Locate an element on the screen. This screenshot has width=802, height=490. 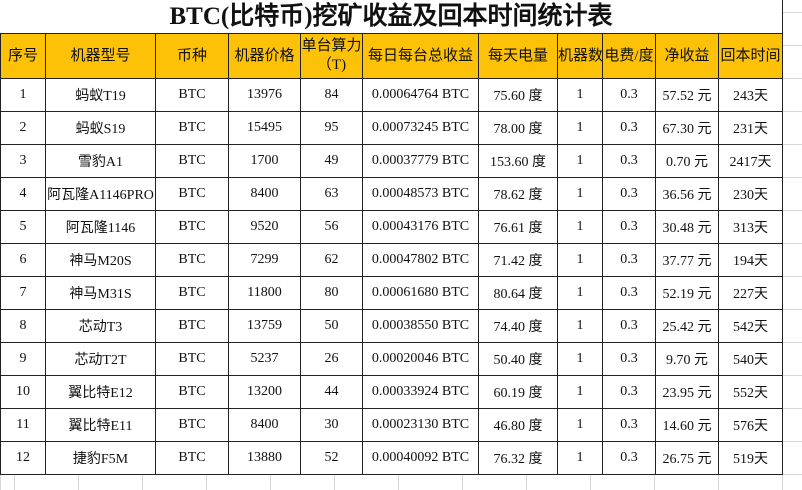
table-cell: 56 is located at coordinates (331, 227).